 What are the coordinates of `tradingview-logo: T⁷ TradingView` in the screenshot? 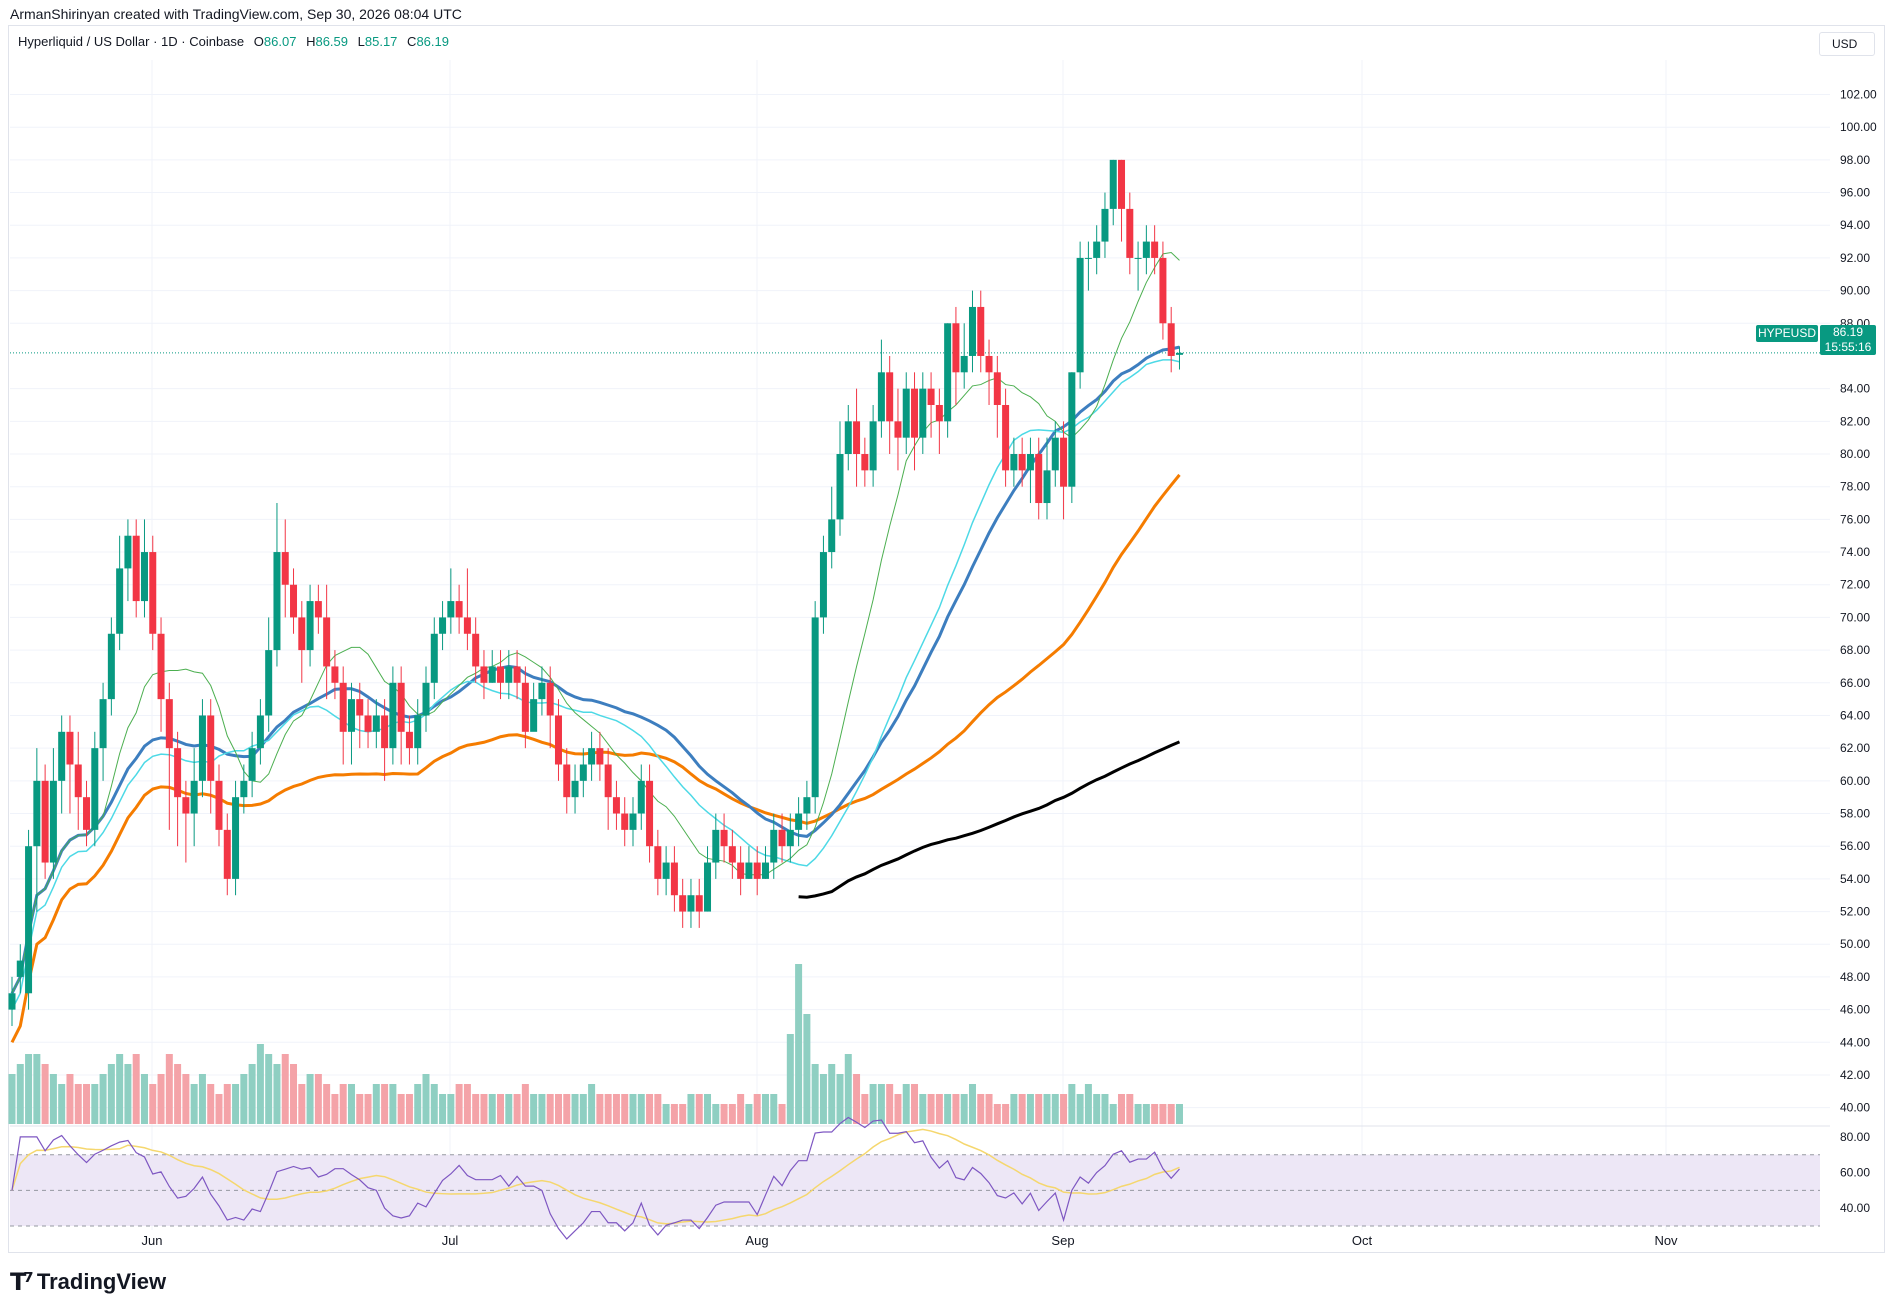 It's located at (88, 1282).